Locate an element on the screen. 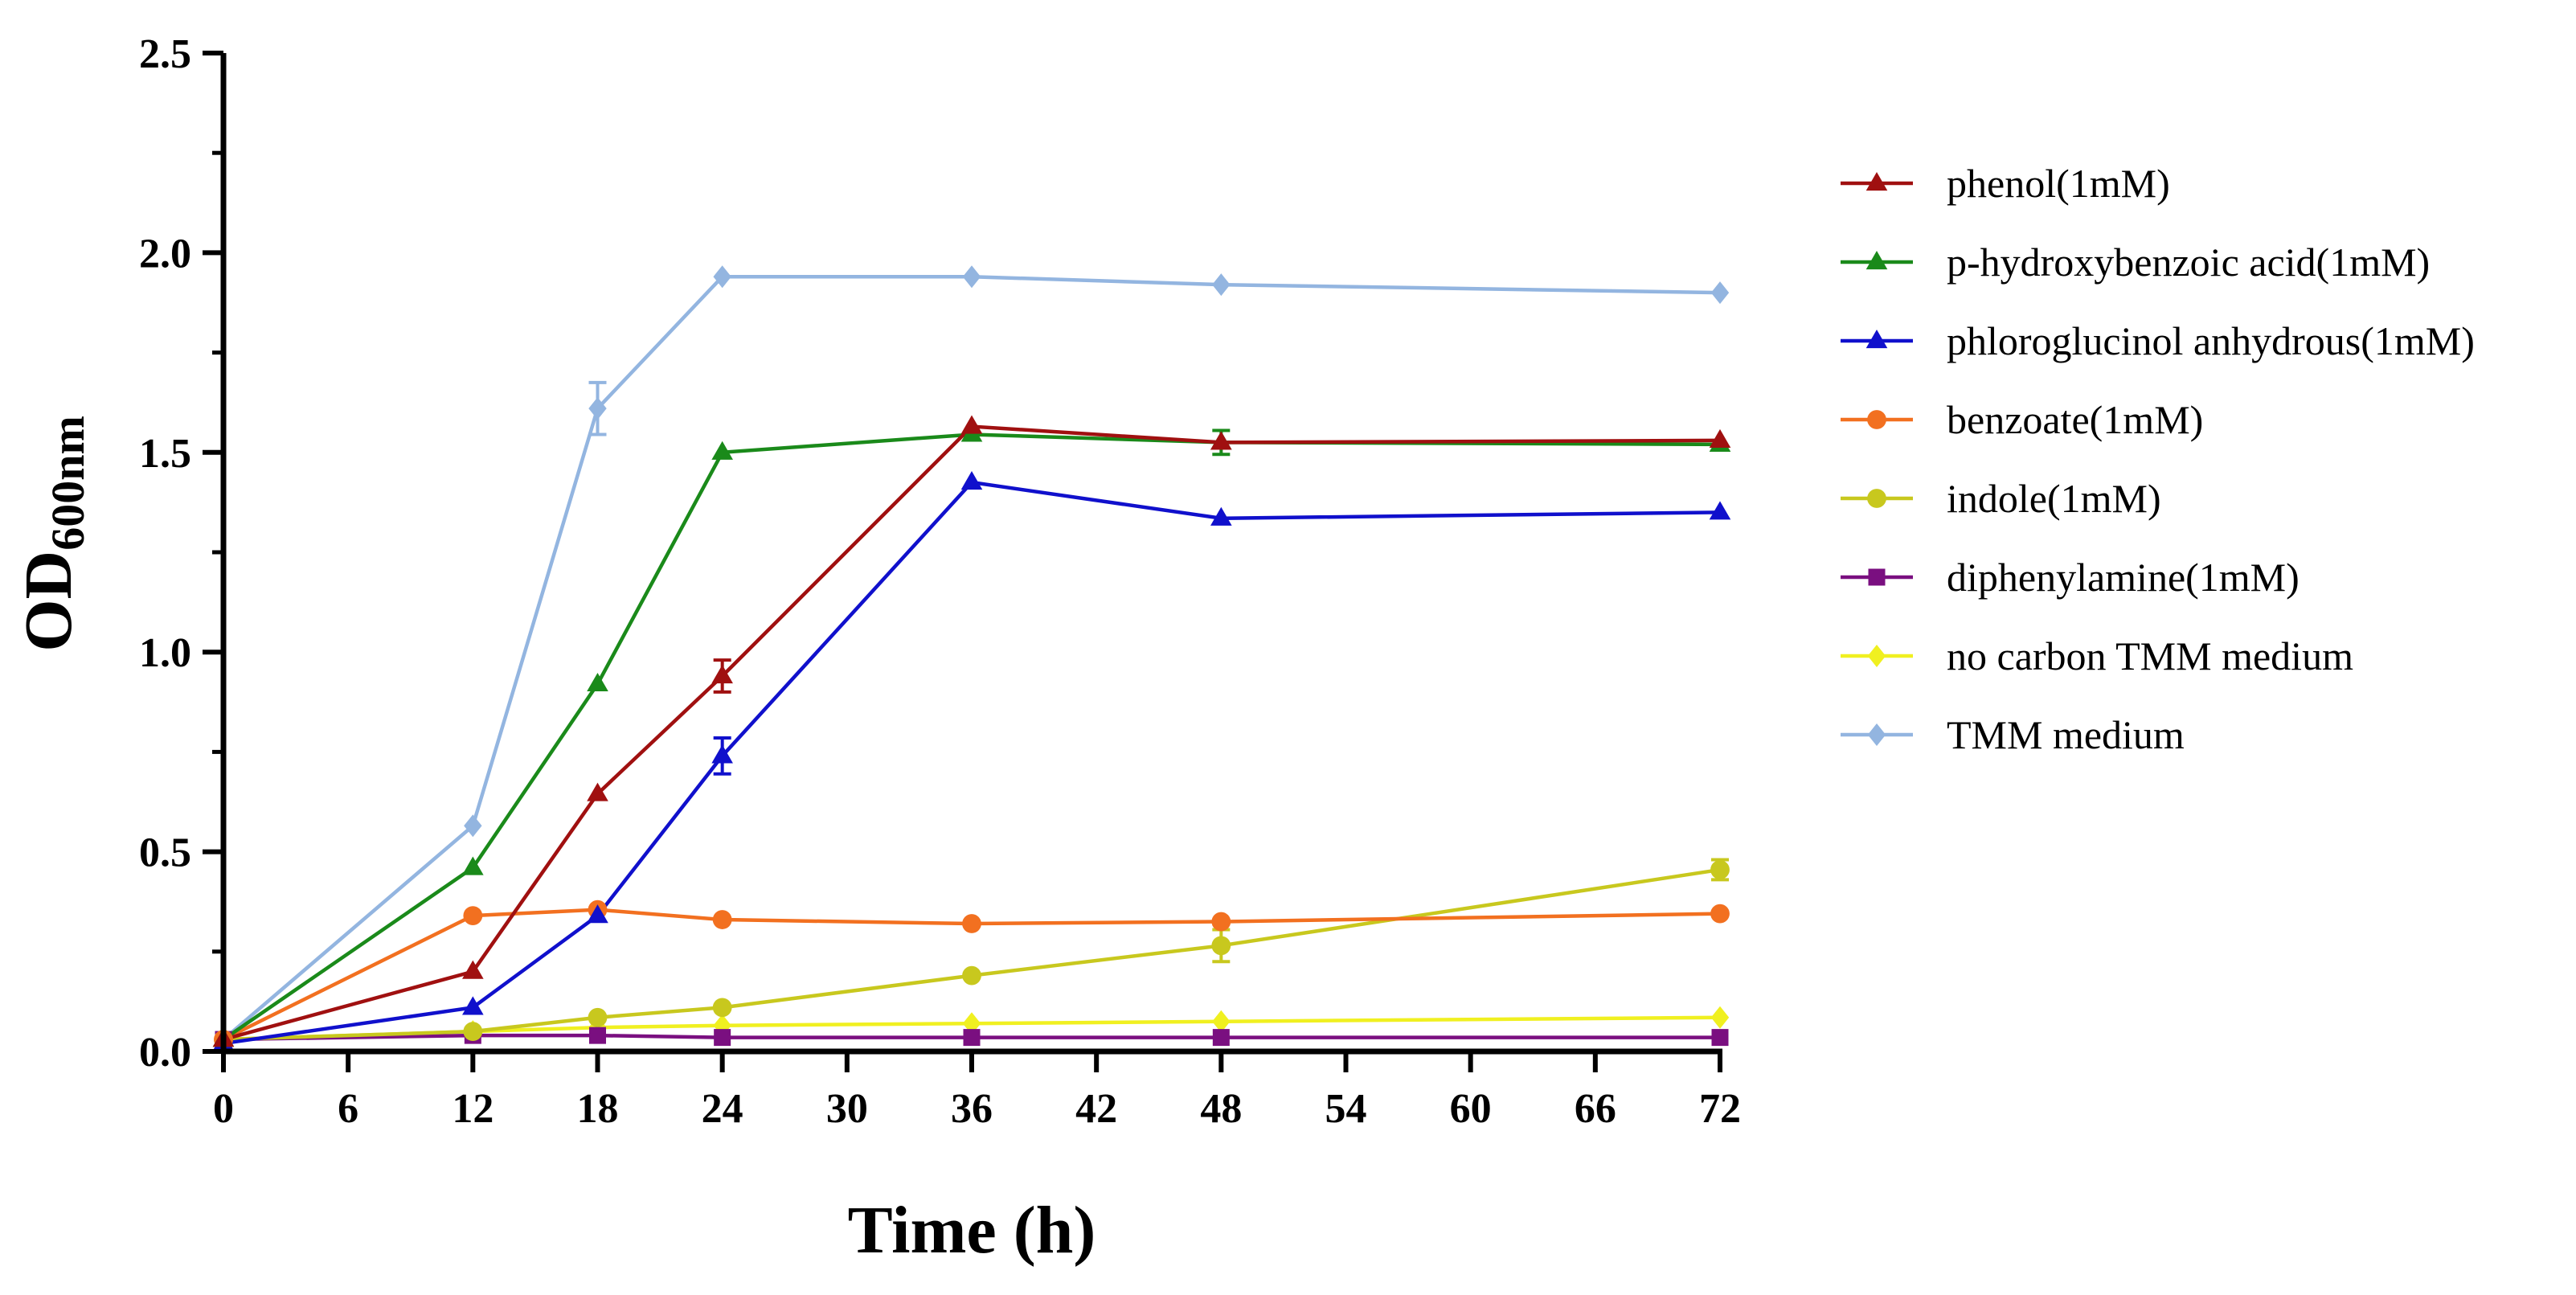  legend-label: p-hydroxybenzoic acid(1mM) is located at coordinates (2188, 262).